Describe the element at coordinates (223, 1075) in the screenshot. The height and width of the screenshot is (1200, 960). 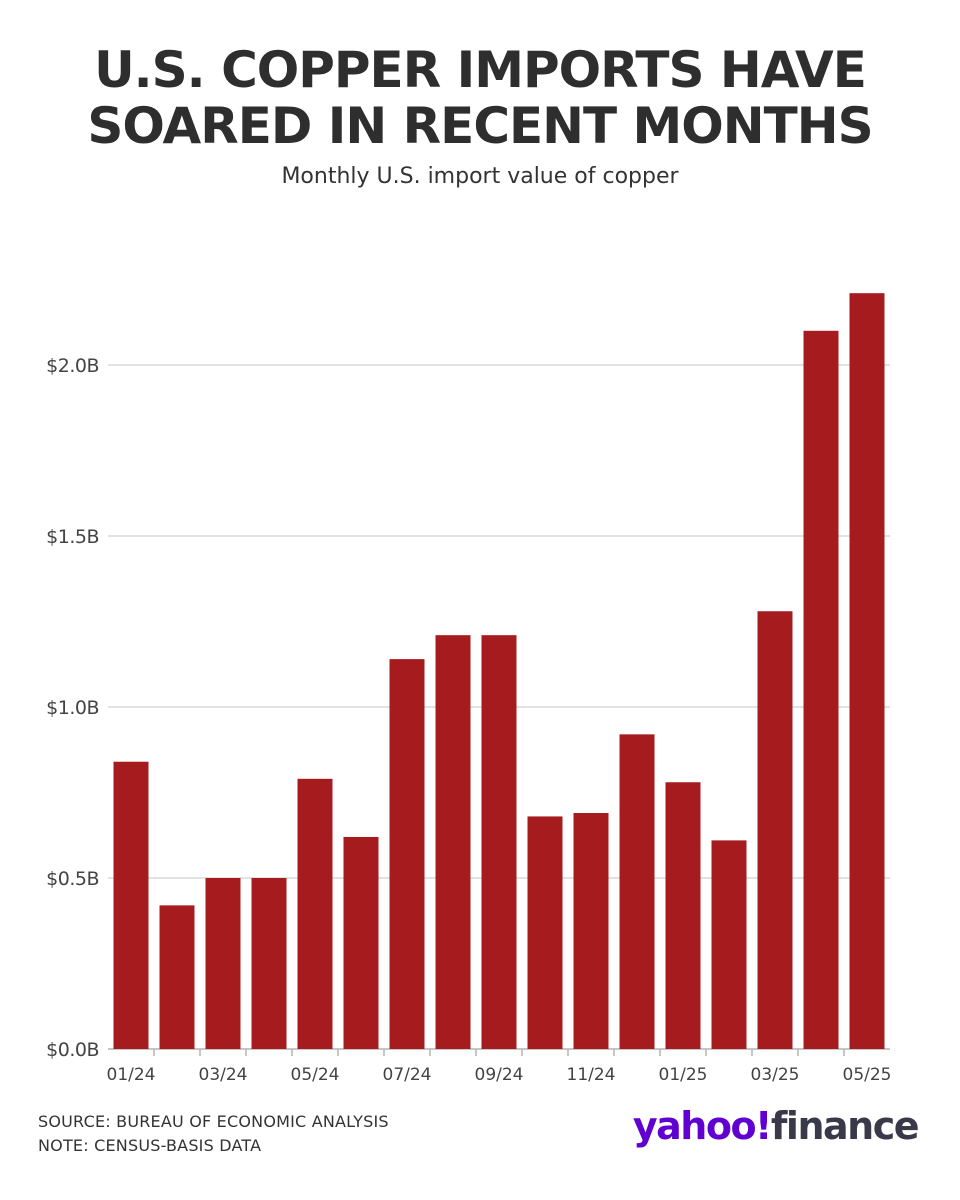
I see `x-tick-label: 03/24` at that location.